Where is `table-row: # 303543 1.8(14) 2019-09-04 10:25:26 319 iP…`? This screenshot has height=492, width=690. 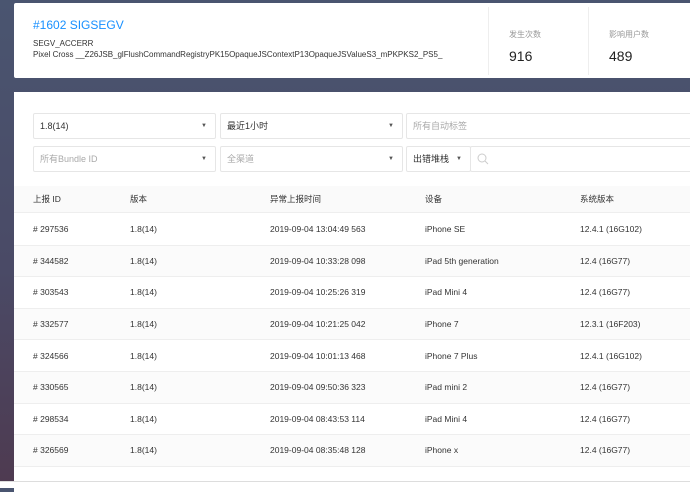
table-row: # 303543 1.8(14) 2019-09-04 10:25:26 319 iP… is located at coordinates (352, 293).